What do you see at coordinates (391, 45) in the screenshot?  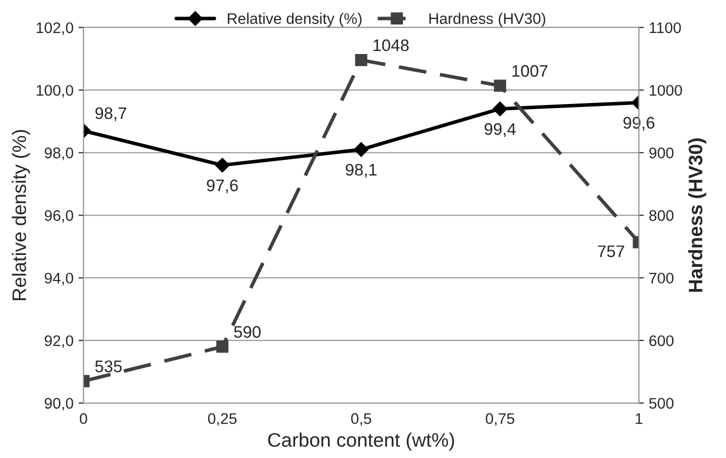 I see `data-label: 1048` at bounding box center [391, 45].